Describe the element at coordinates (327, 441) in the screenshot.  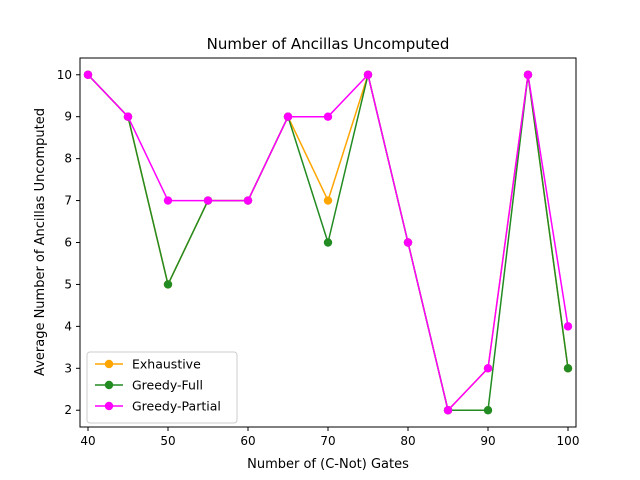
I see `x-tick-label: 70` at that location.